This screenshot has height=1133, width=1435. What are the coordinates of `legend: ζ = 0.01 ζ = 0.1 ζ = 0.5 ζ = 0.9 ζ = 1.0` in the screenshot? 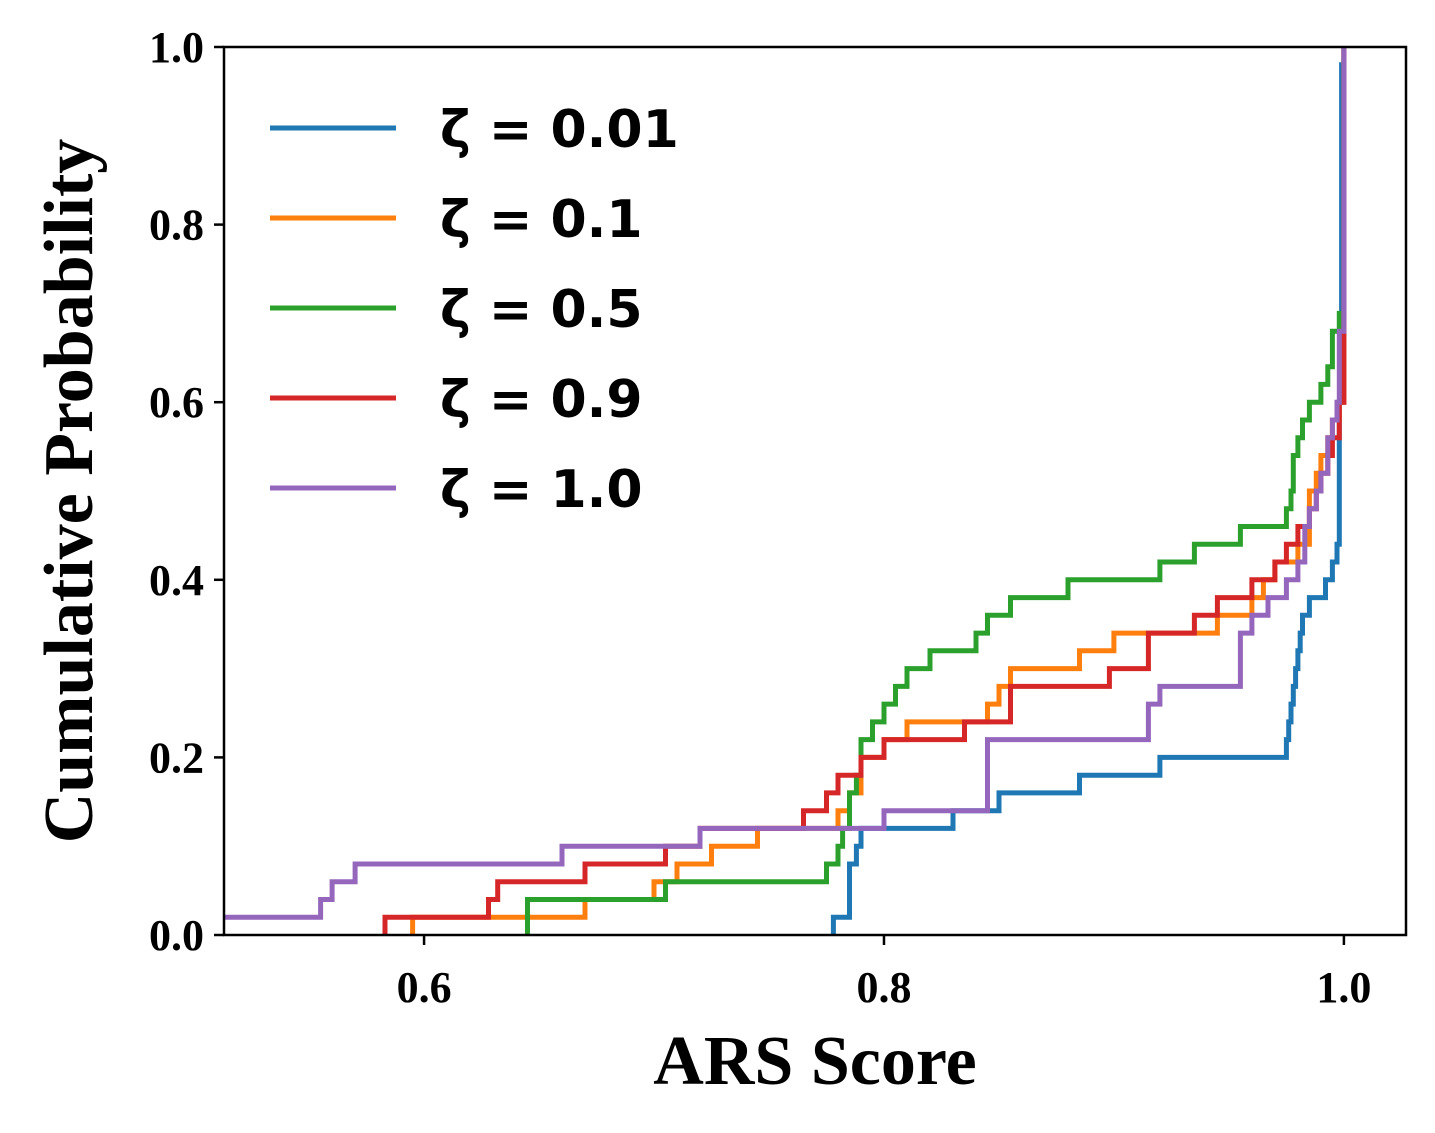 It's located at (474, 310).